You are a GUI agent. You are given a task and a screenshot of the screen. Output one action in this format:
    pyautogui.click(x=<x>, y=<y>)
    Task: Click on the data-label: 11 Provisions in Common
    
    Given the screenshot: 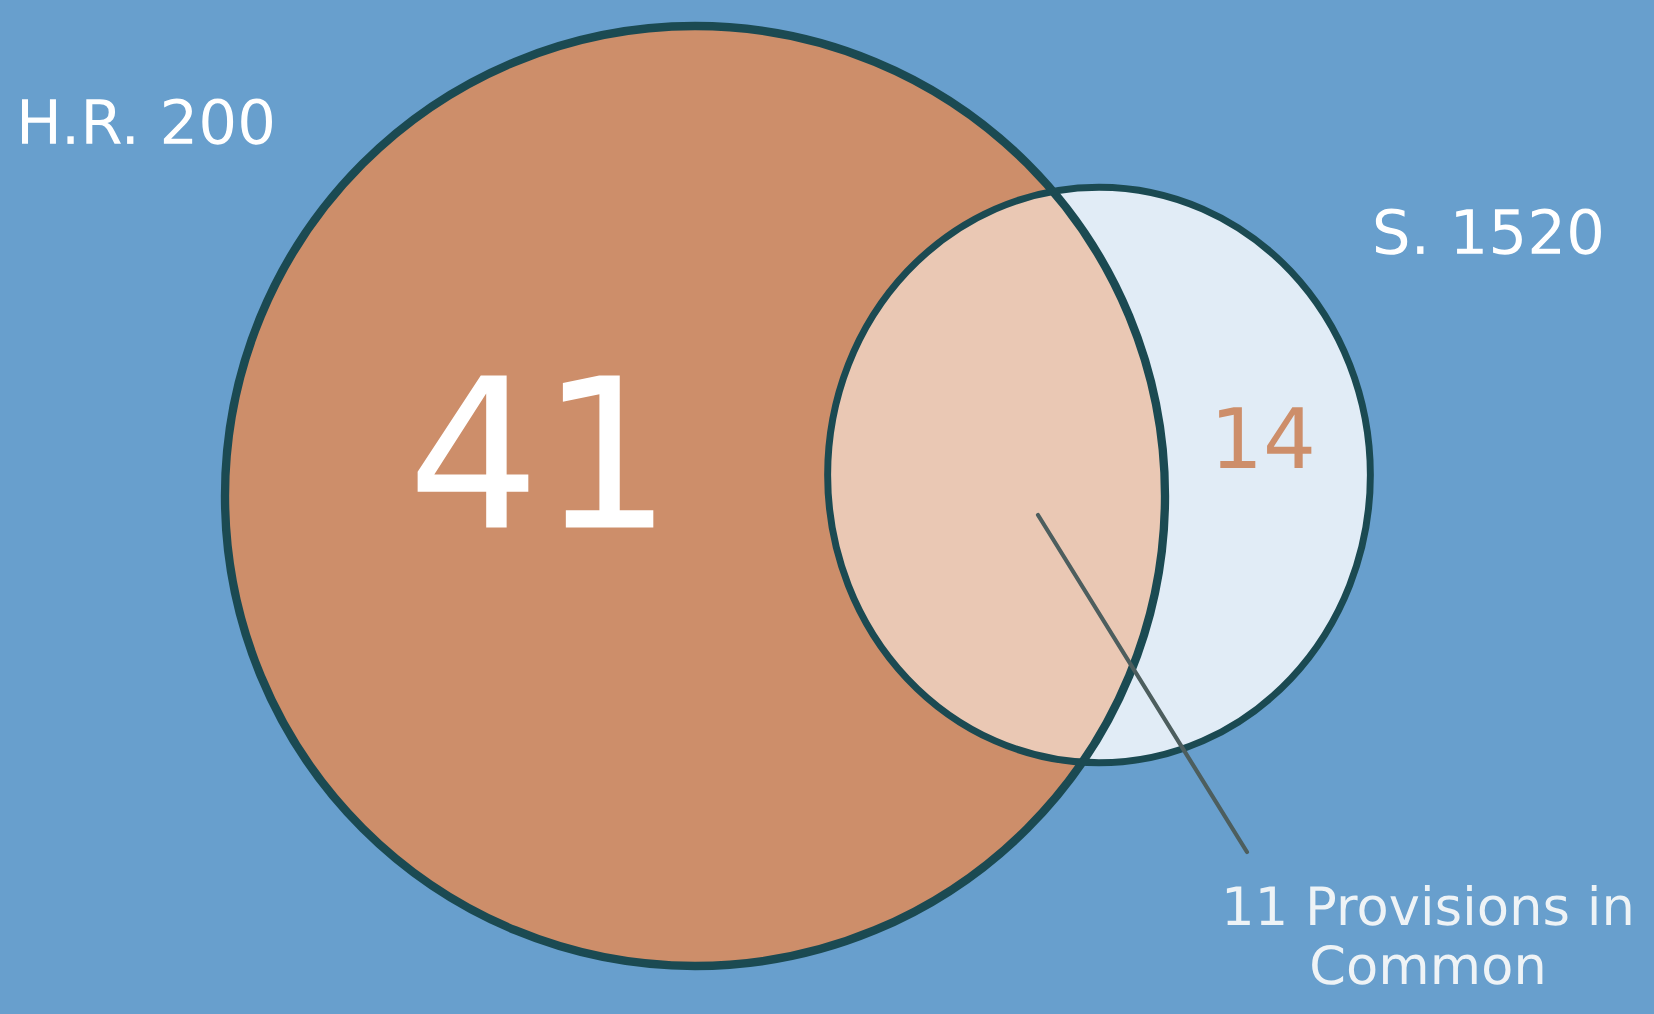 What is the action you would take?
    pyautogui.click(x=1428, y=934)
    